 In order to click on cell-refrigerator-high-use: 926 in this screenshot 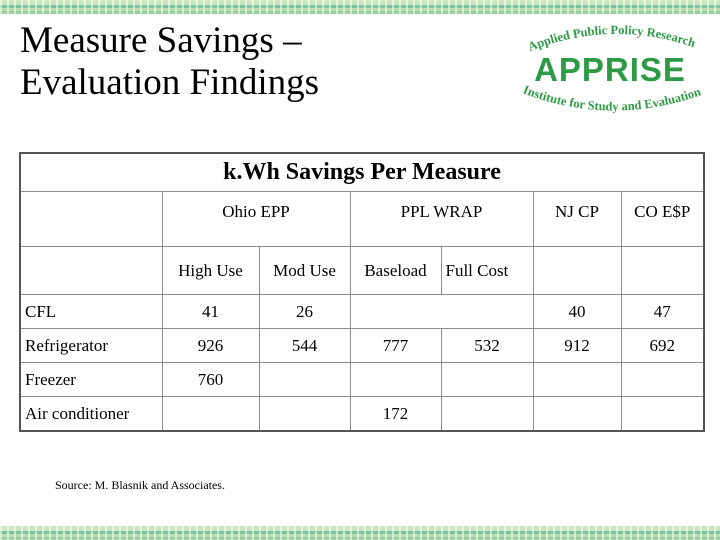, I will do `click(210, 345)`.